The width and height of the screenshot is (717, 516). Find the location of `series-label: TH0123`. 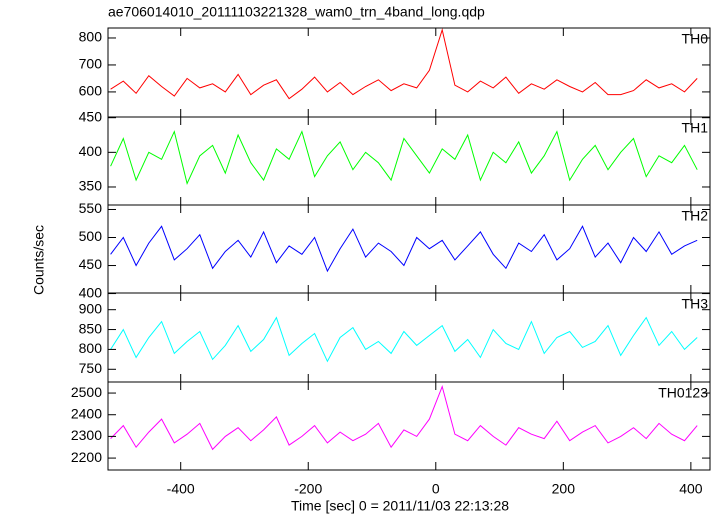

series-label: TH0123 is located at coordinates (683, 393).